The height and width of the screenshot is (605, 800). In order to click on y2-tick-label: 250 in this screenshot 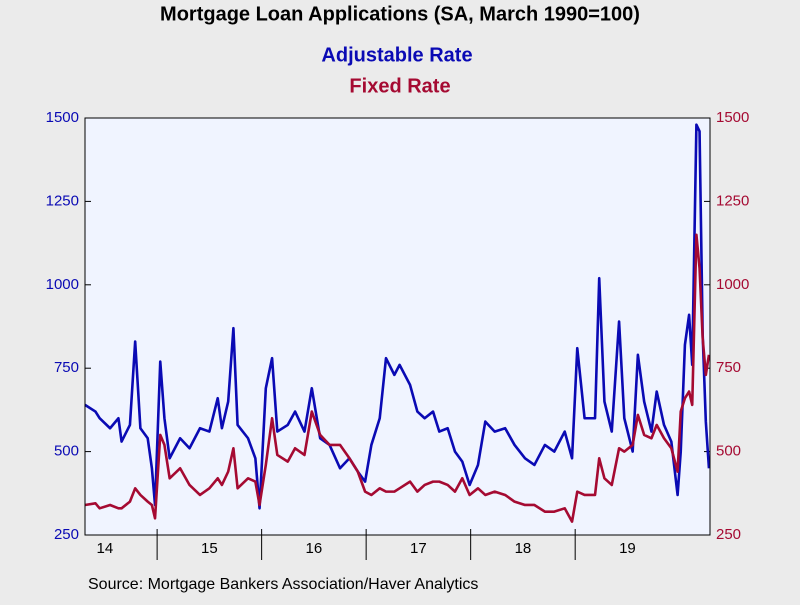, I will do `click(728, 534)`.